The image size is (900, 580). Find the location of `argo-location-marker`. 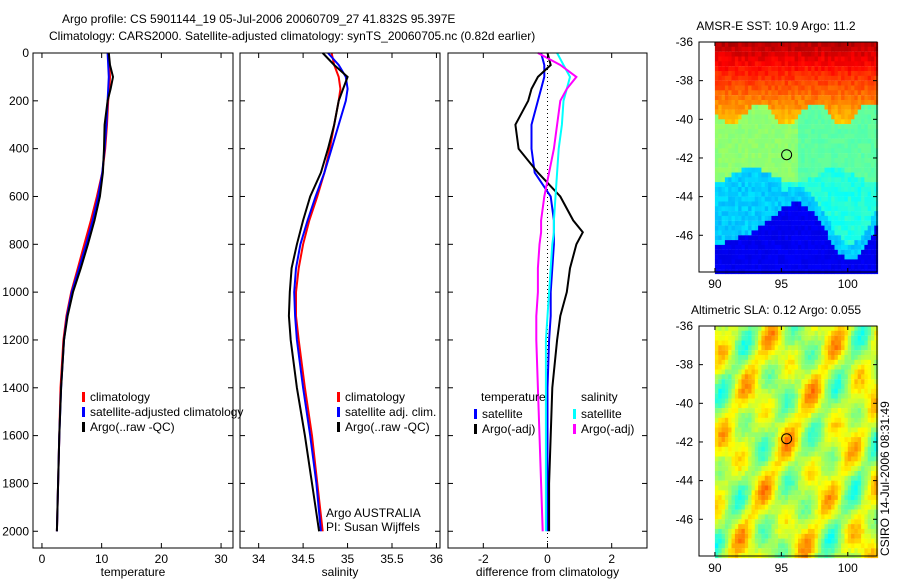

argo-location-marker is located at coordinates (787, 155).